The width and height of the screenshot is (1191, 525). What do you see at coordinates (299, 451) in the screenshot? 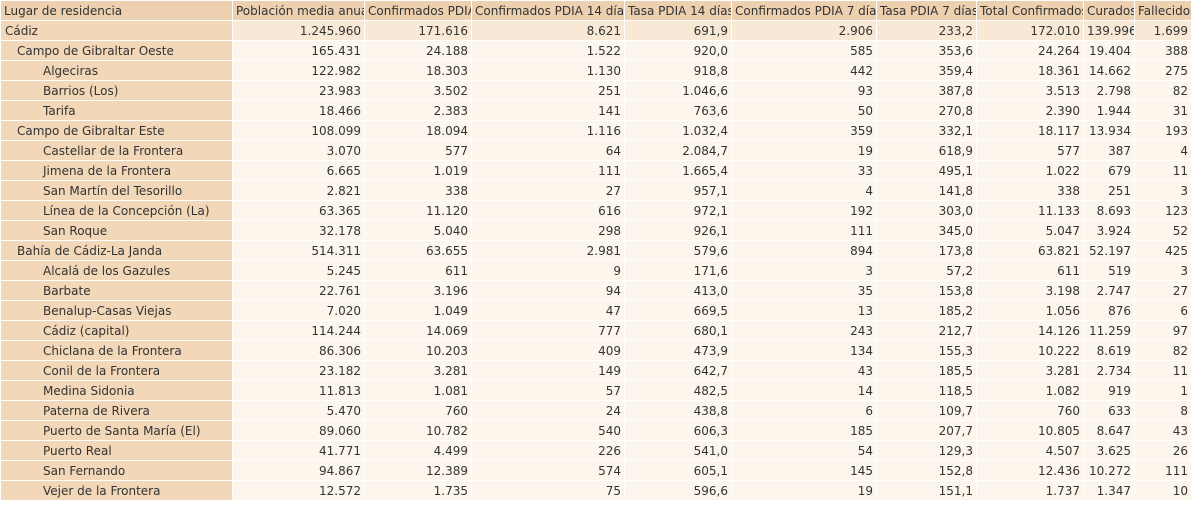
I see `cell: 41.771` at bounding box center [299, 451].